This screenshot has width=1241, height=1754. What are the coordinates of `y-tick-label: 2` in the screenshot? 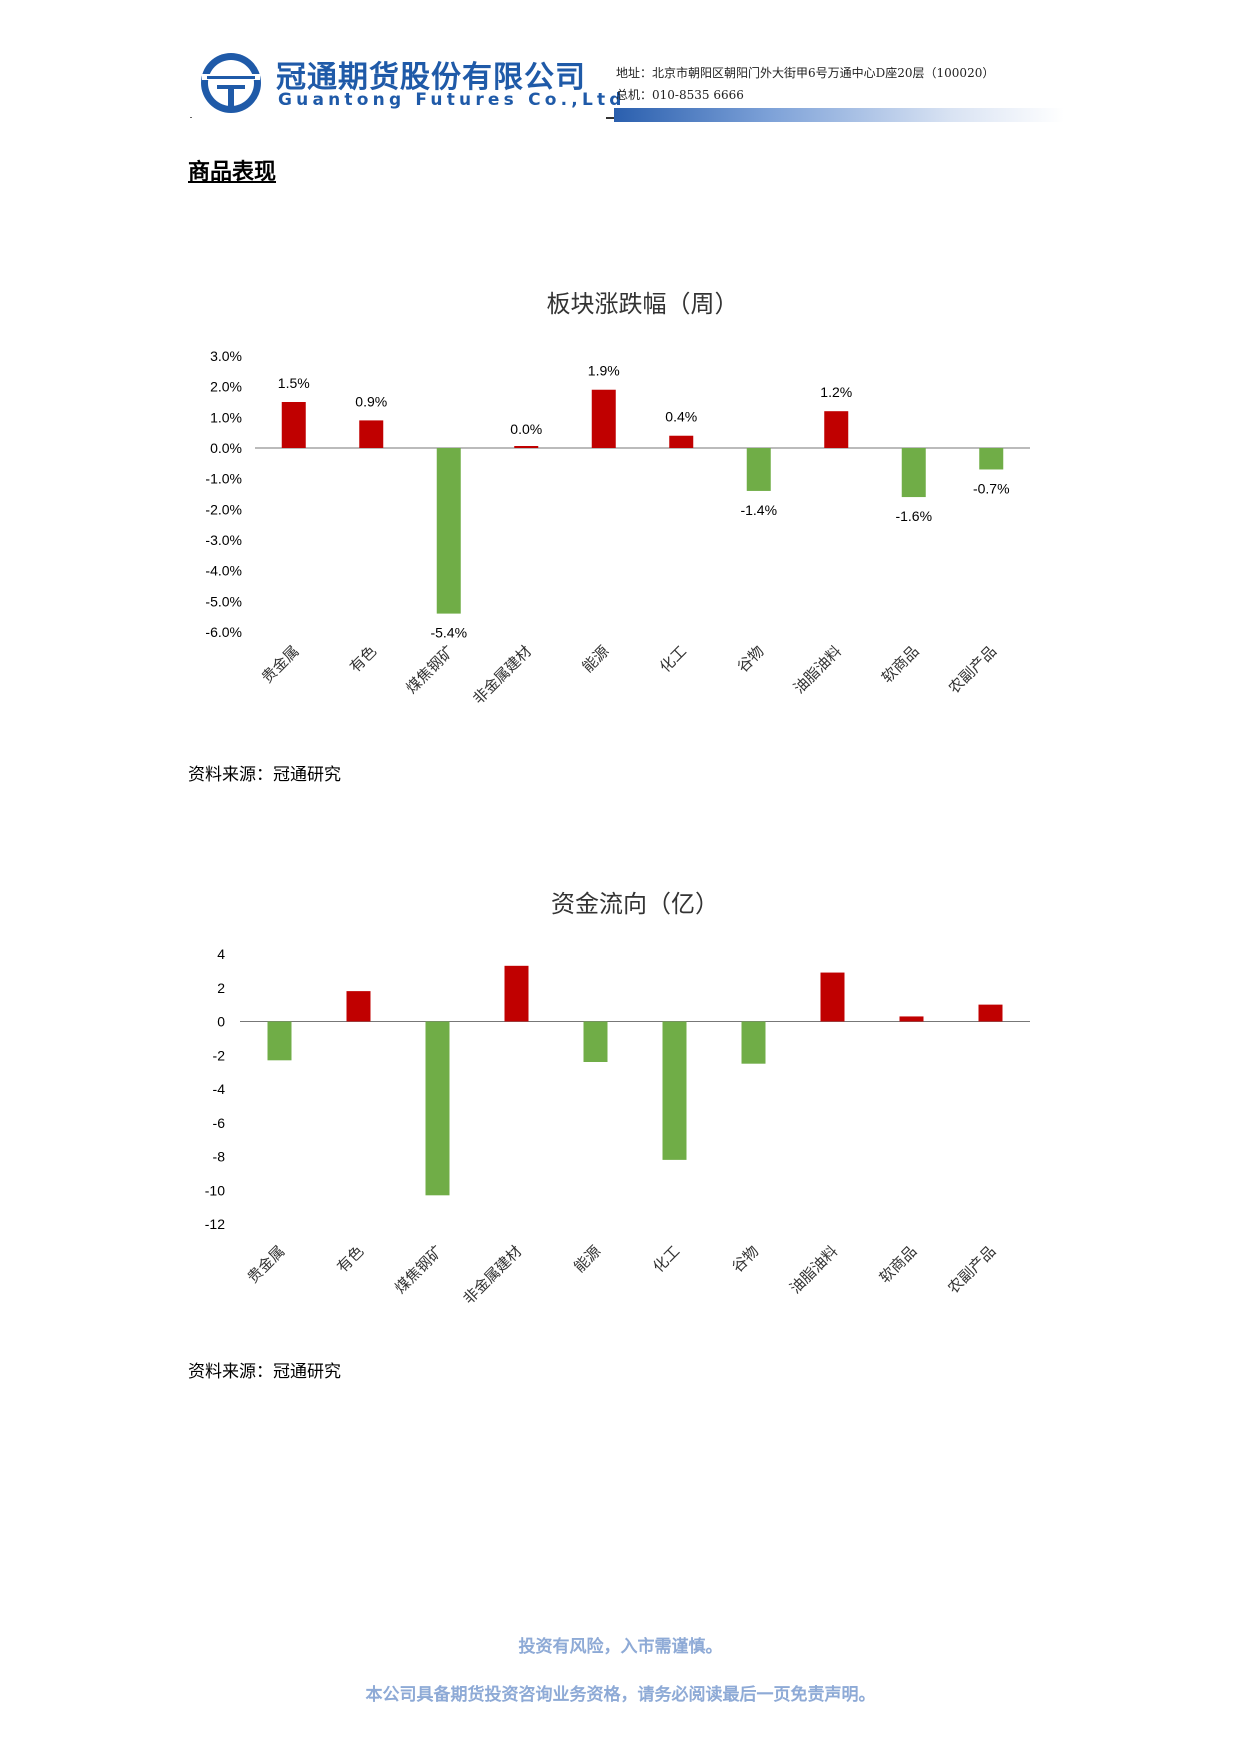 It's located at (221, 988).